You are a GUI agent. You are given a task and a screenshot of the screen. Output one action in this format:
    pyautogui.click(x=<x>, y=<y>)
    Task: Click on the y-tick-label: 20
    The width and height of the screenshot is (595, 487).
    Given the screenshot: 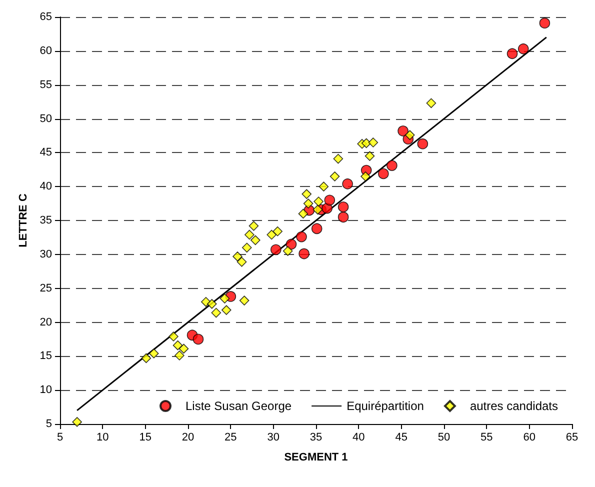 What is the action you would take?
    pyautogui.click(x=46, y=322)
    